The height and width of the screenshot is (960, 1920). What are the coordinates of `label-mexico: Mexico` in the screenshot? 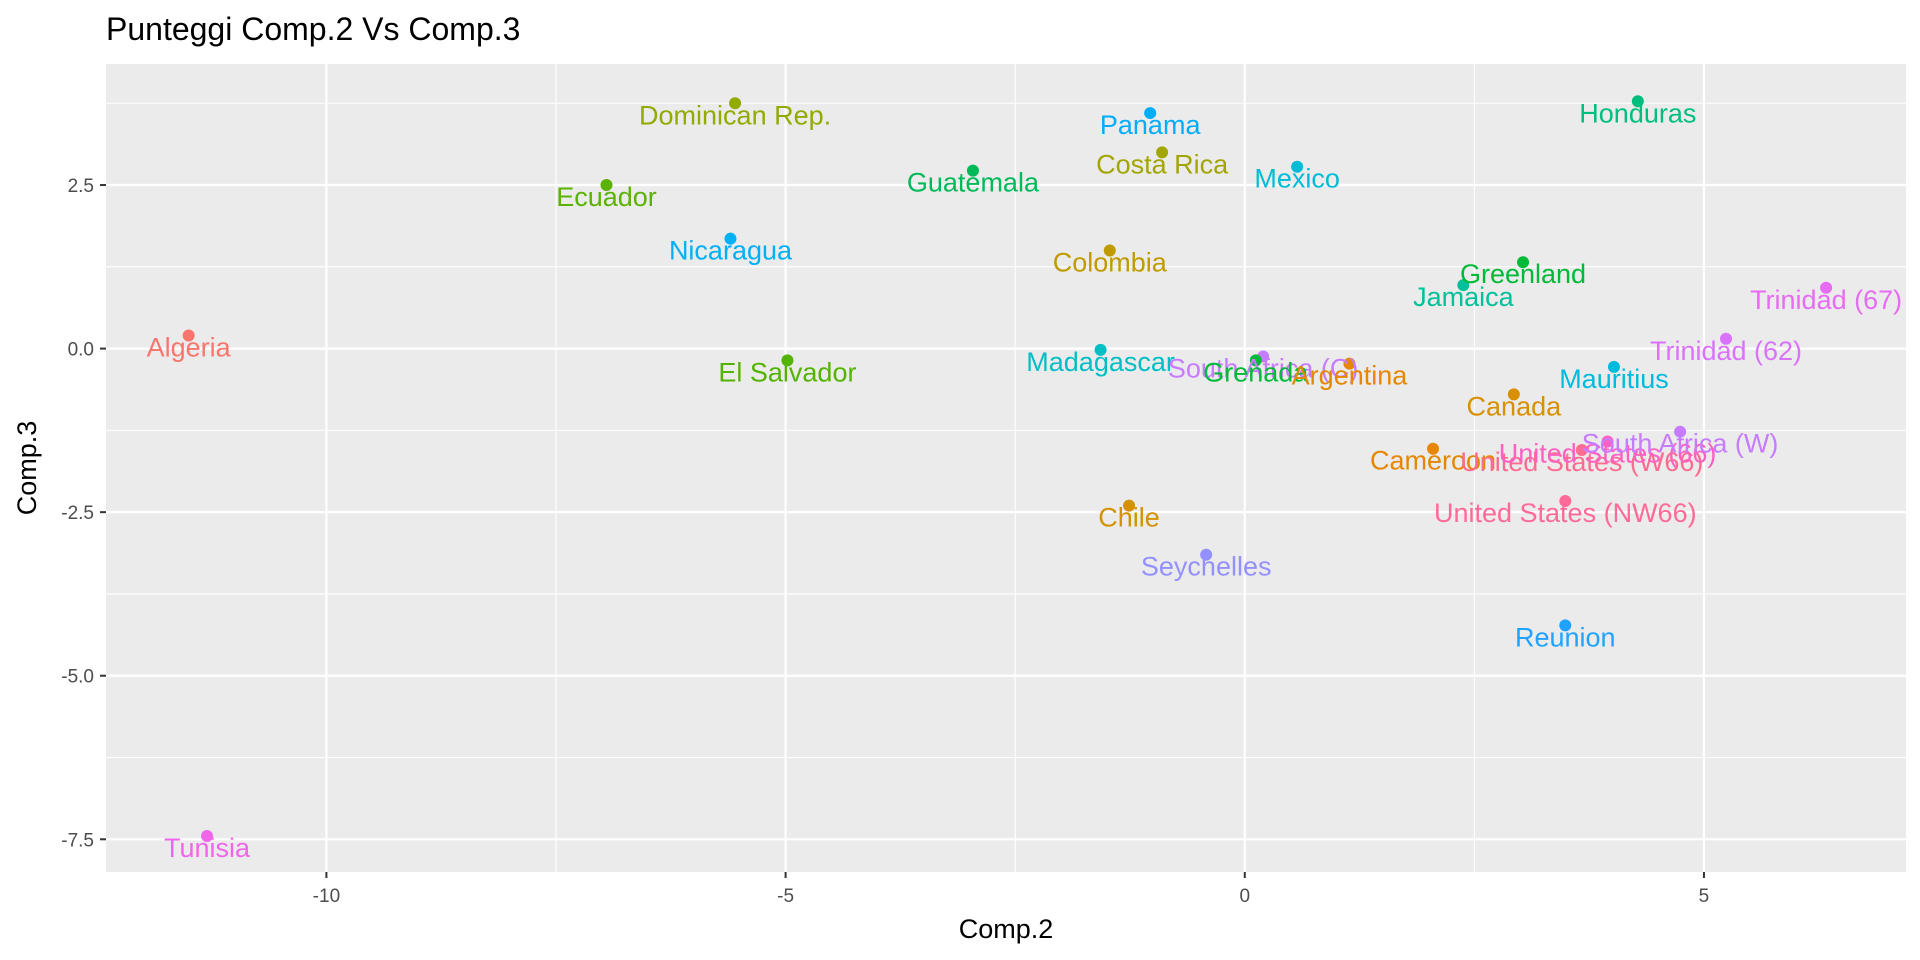 It's located at (1297, 179).